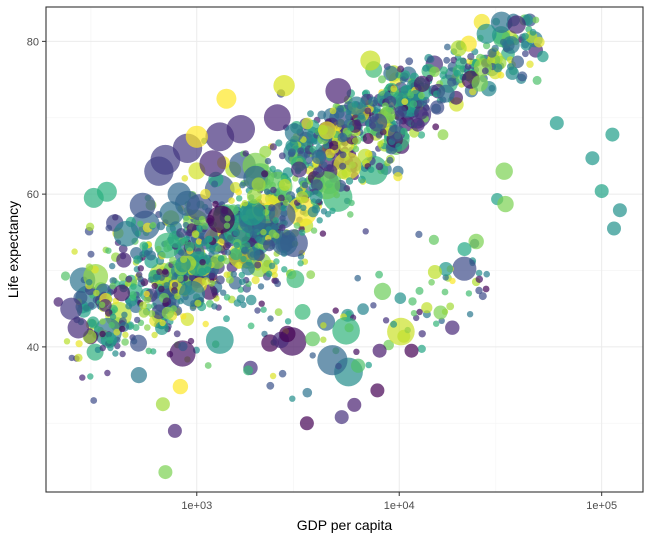  I want to click on y-tick-label: 40, so click(33, 348).